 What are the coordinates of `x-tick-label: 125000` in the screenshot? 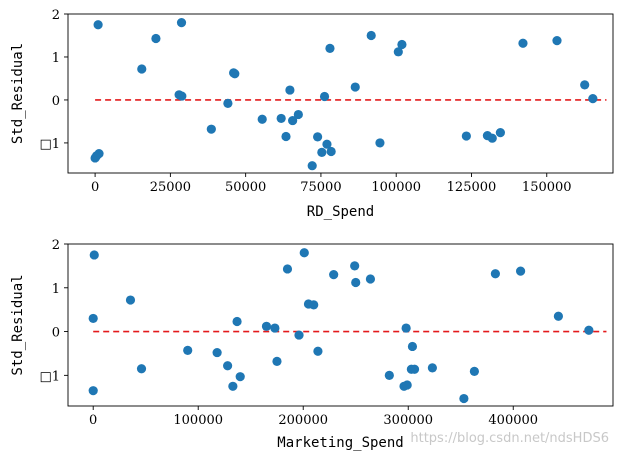 It's located at (472, 187).